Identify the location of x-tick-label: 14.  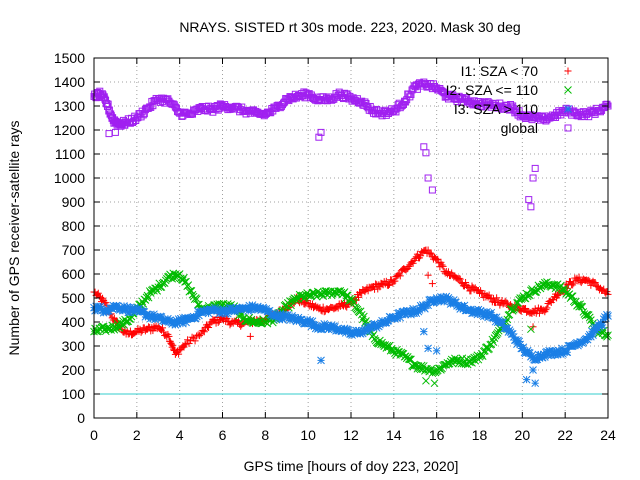
(394, 435).